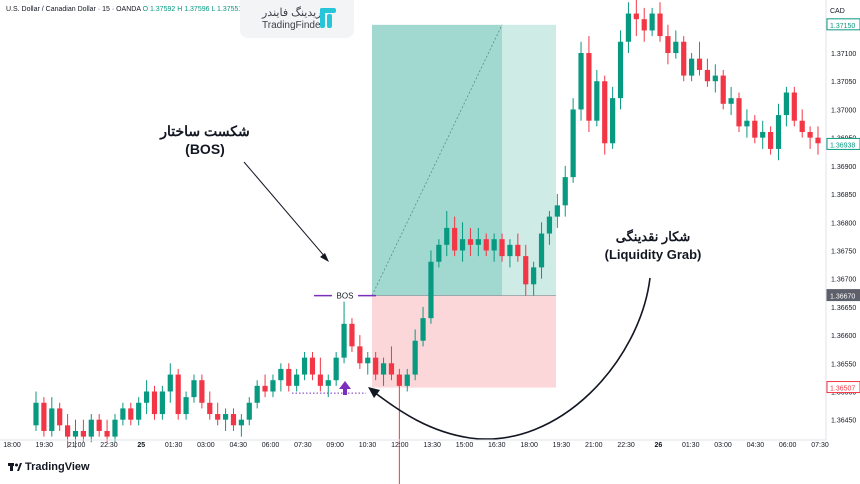 The height and width of the screenshot is (484, 860). I want to click on x-tick-label: 18:00, so click(12, 445).